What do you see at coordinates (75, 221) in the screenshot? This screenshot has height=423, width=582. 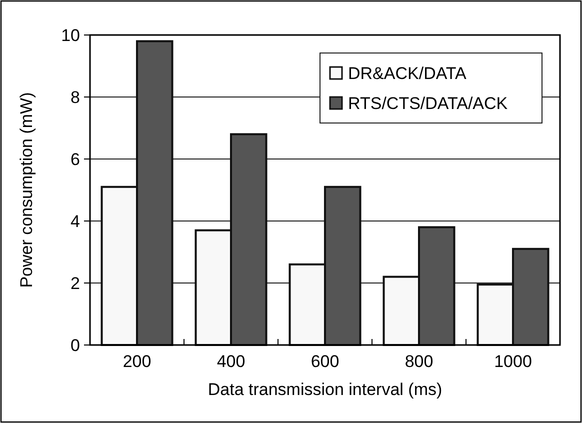 I see `y-tick-label: 4` at bounding box center [75, 221].